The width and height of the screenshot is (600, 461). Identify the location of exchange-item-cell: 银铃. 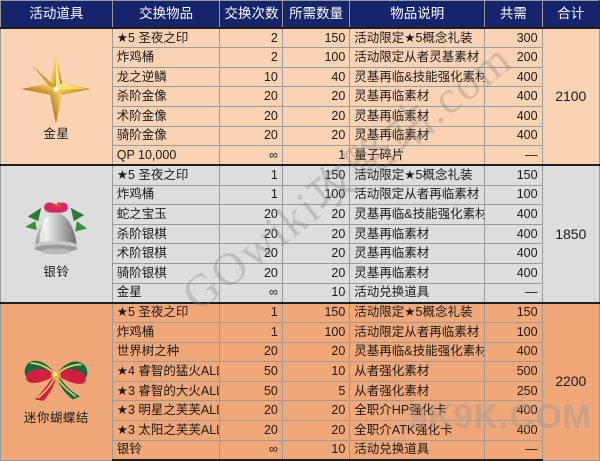
(166, 450).